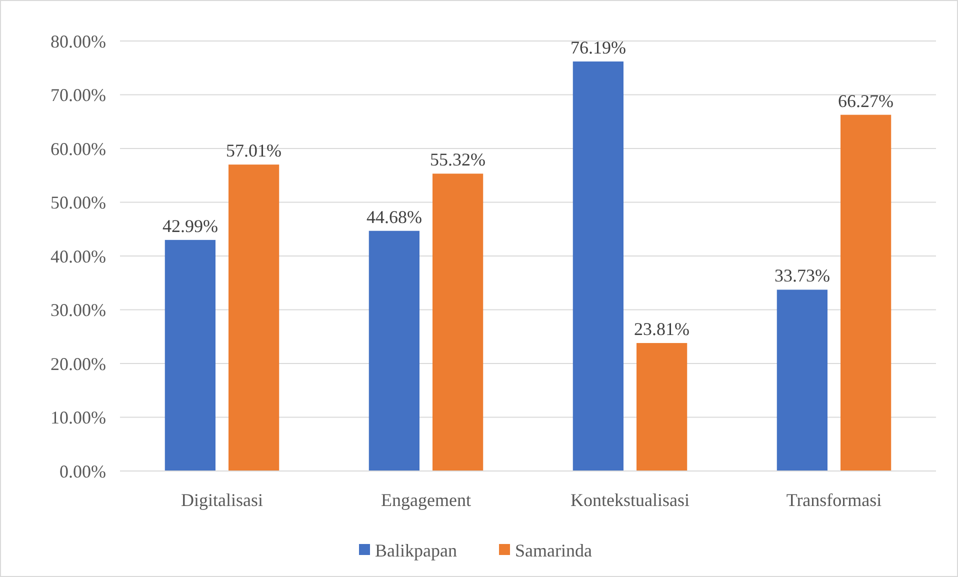  I want to click on y-tick-label: 0.00%, so click(83, 471).